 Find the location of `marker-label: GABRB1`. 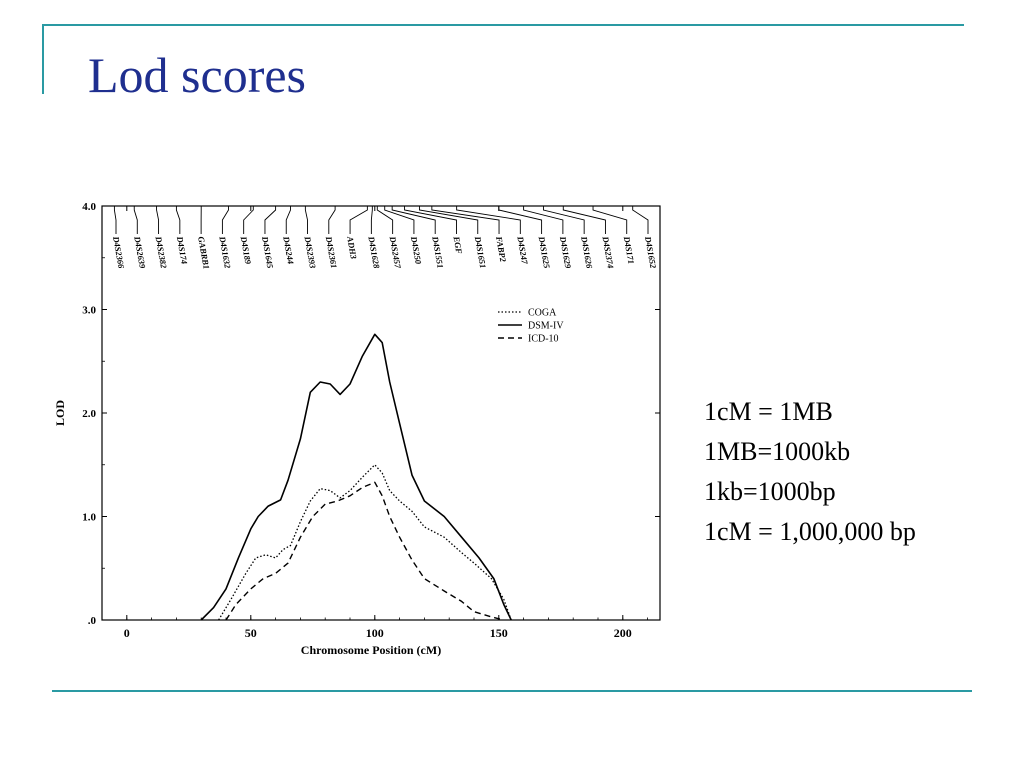

marker-label: GABRB1 is located at coordinates (204, 253).